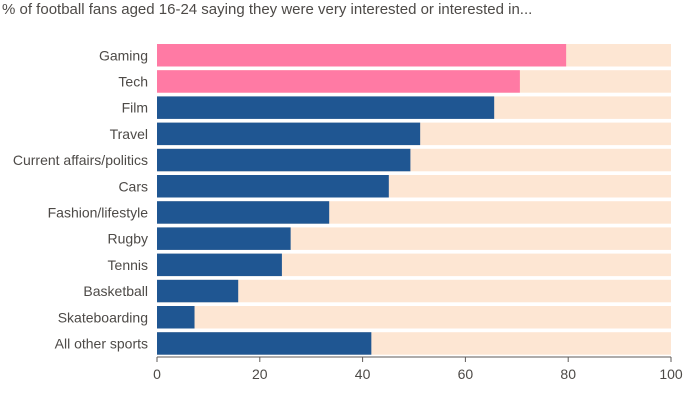  What do you see at coordinates (80, 160) in the screenshot?
I see `category-label-current-affairs-politics: Current affairs/politics` at bounding box center [80, 160].